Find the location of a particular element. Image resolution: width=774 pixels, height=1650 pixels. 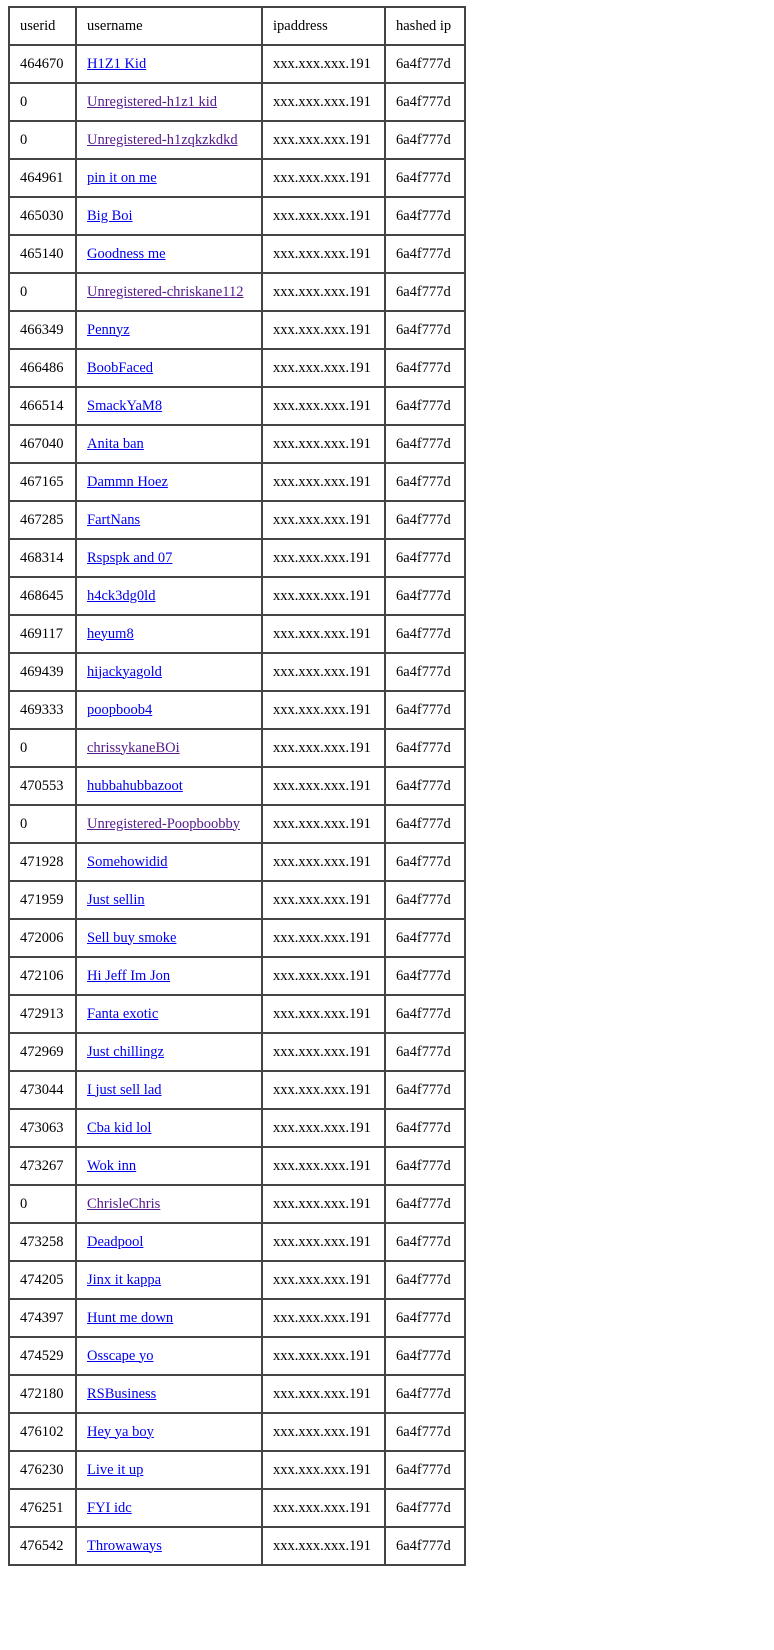

username-link: Unregistered-h1z1 kid is located at coordinates (152, 101).